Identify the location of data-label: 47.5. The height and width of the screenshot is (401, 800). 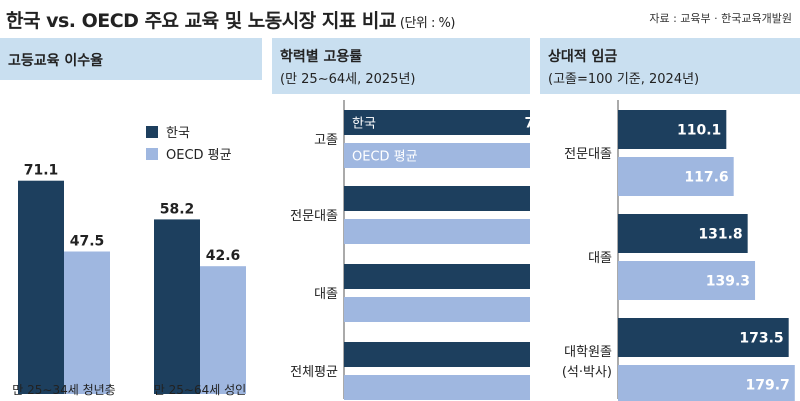
(87, 242).